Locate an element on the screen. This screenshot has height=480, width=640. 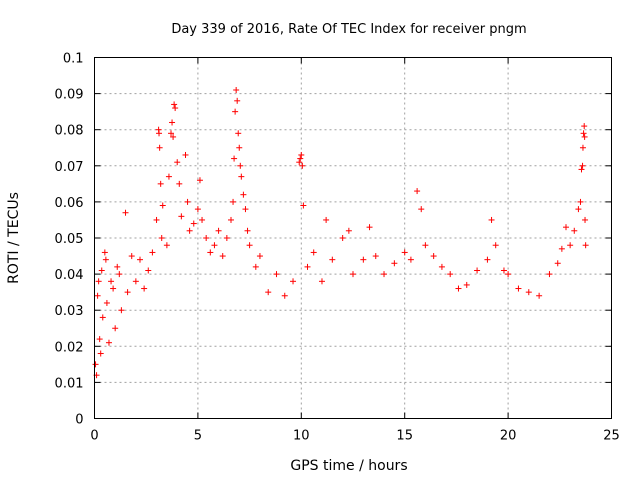
y-tick-label: 0.05 is located at coordinates (69, 239).